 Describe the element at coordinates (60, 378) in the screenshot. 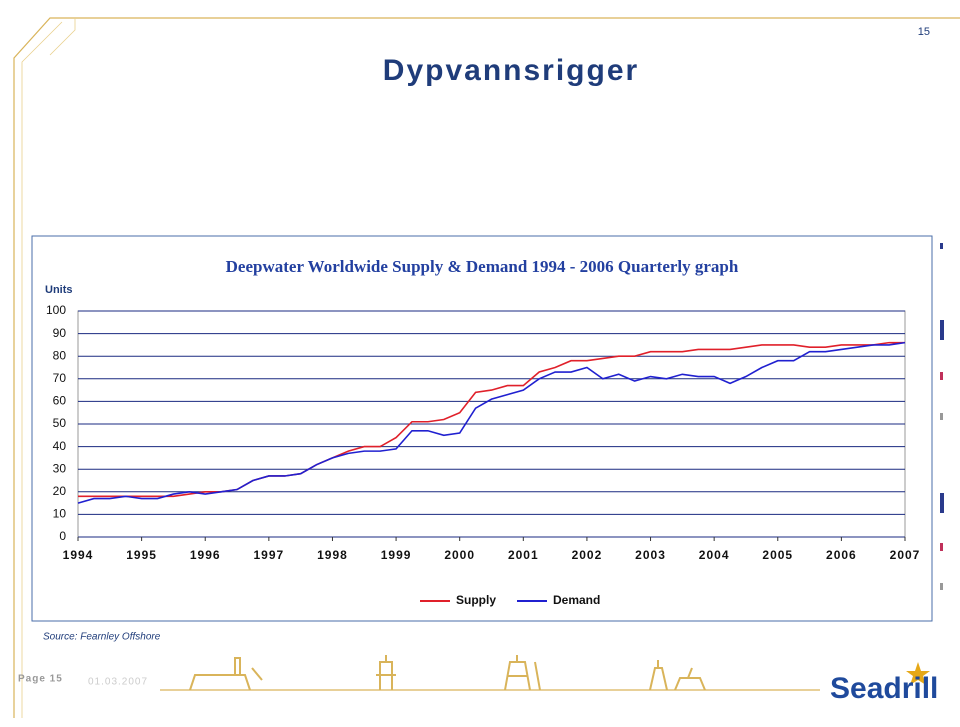

I see `y-tick-label: 70` at that location.